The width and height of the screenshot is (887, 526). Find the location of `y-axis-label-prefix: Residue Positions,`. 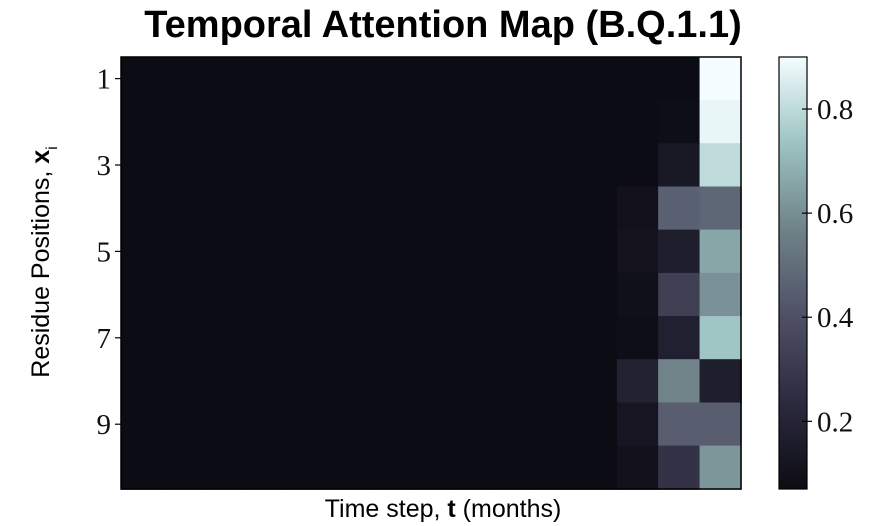

y-axis-label-prefix: Residue Positions, is located at coordinates (41, 271).